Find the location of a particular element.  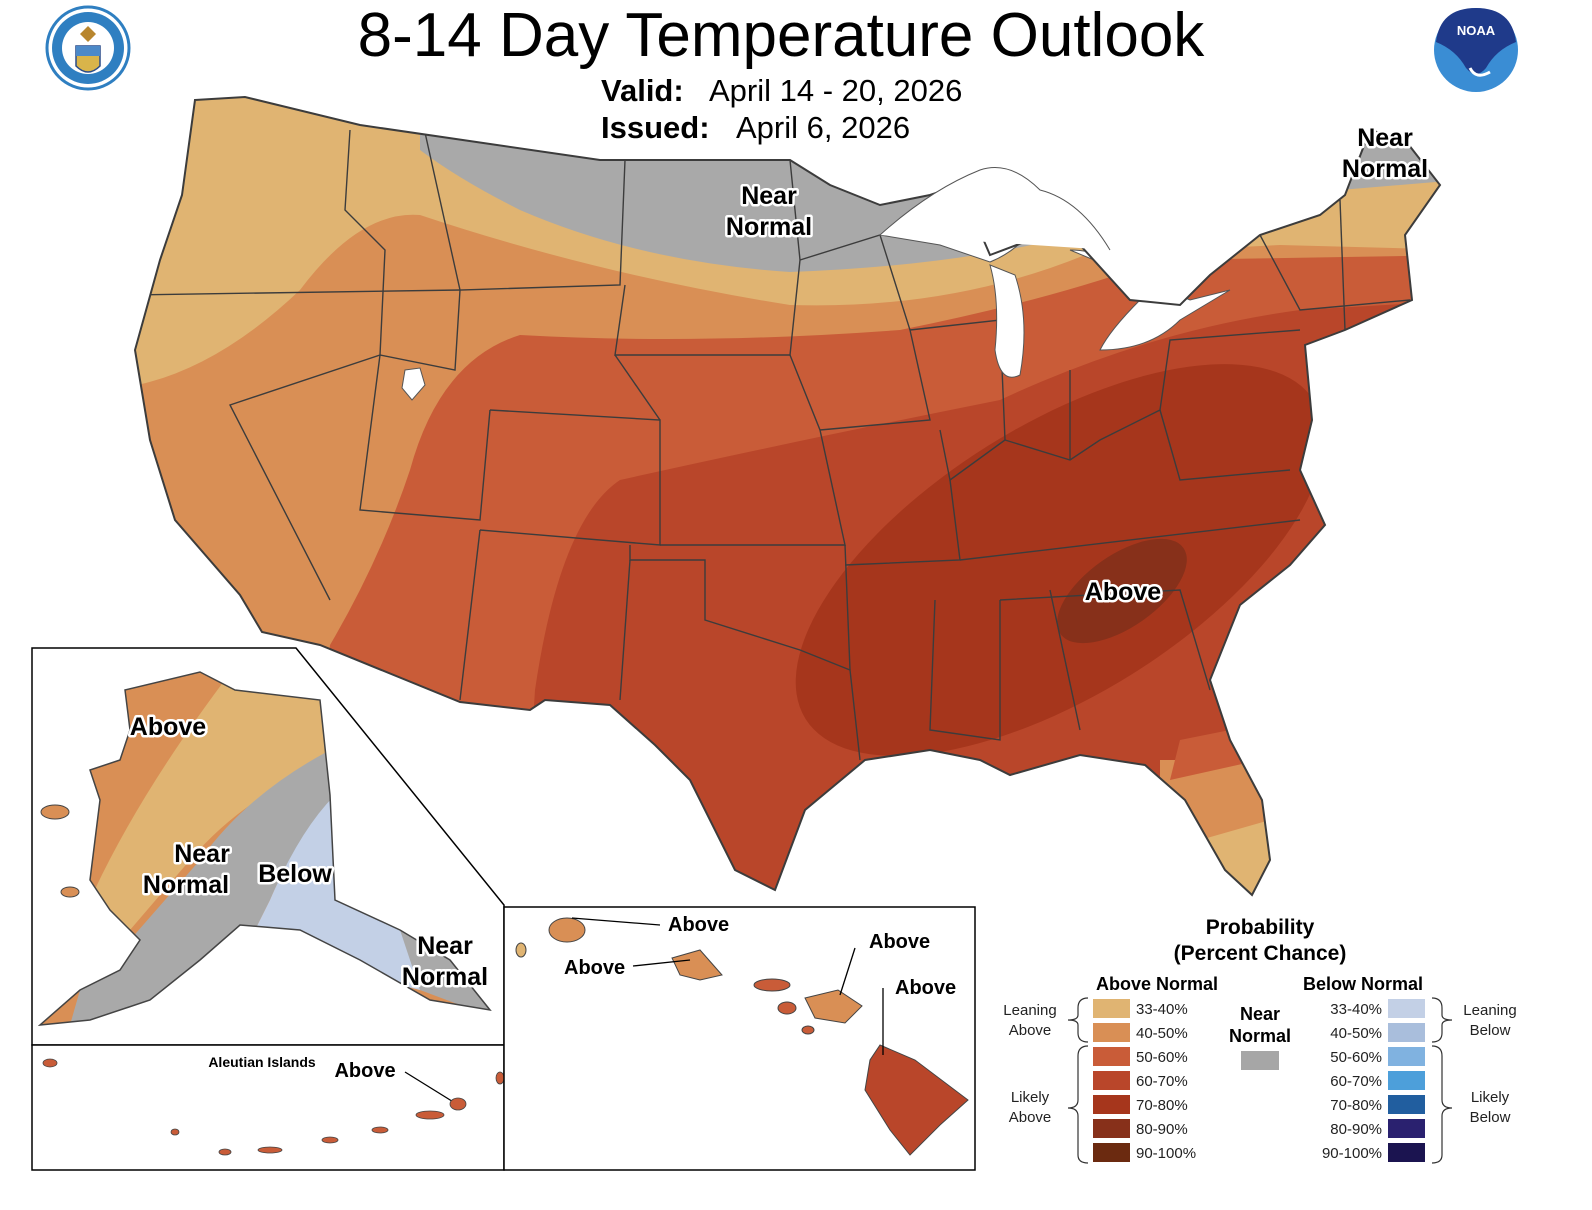

label-above-southeast: Above is located at coordinates (1123, 592).